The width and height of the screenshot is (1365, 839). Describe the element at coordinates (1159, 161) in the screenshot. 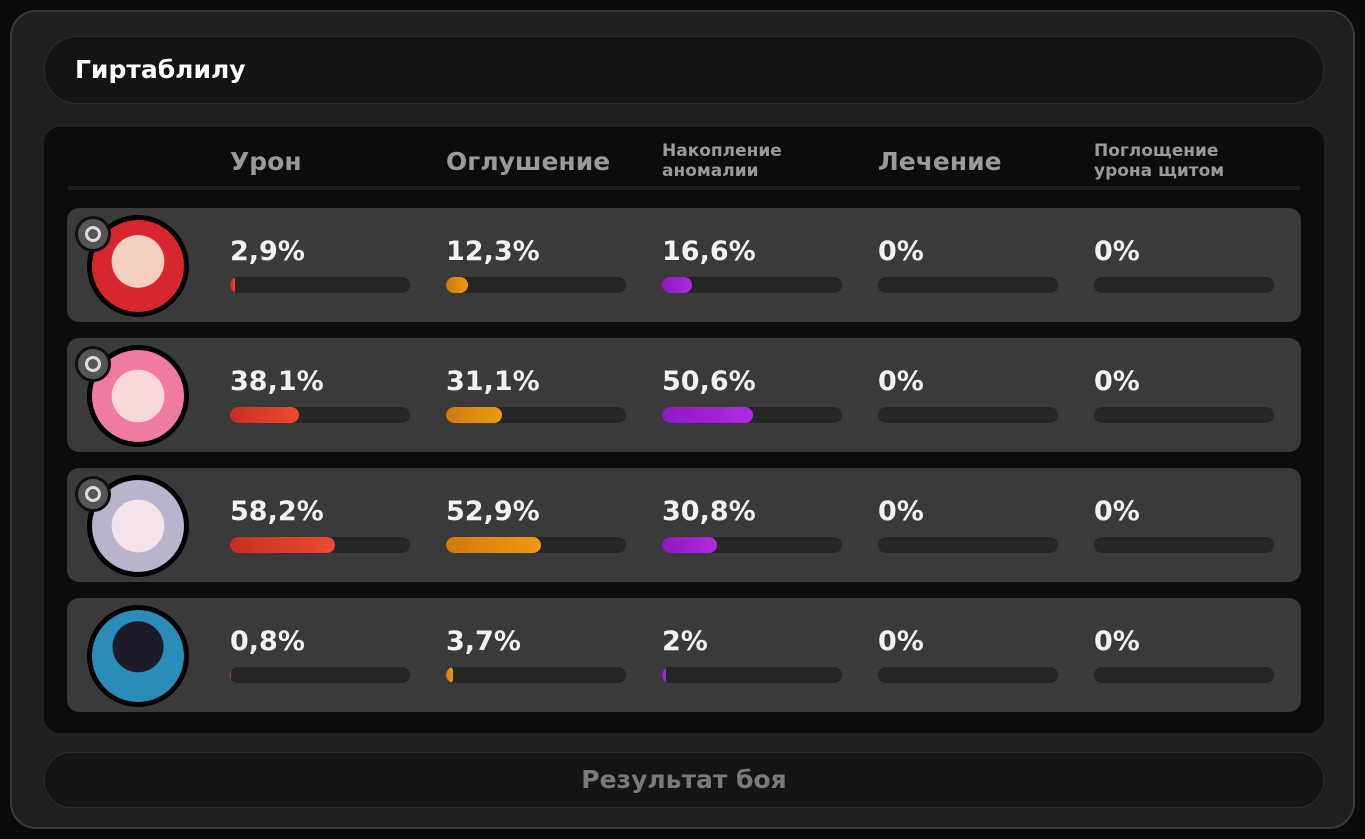

I see `column-header: Поглощение урона щитом` at that location.